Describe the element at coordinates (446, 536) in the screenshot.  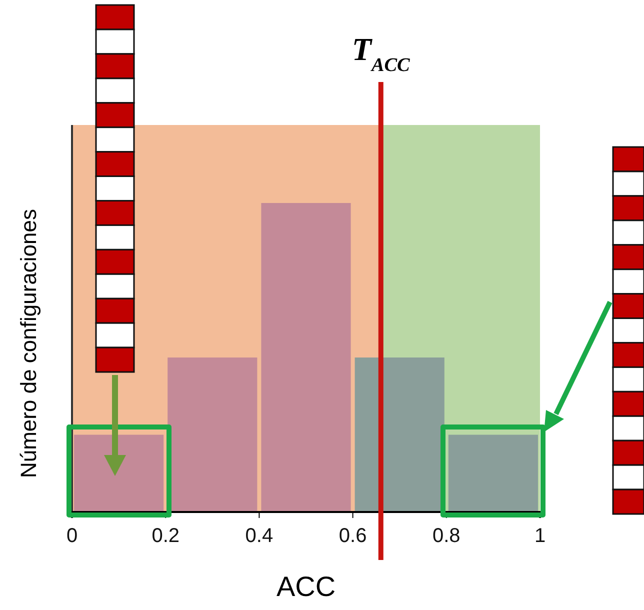
I see `x-tick-label: 0.8` at that location.